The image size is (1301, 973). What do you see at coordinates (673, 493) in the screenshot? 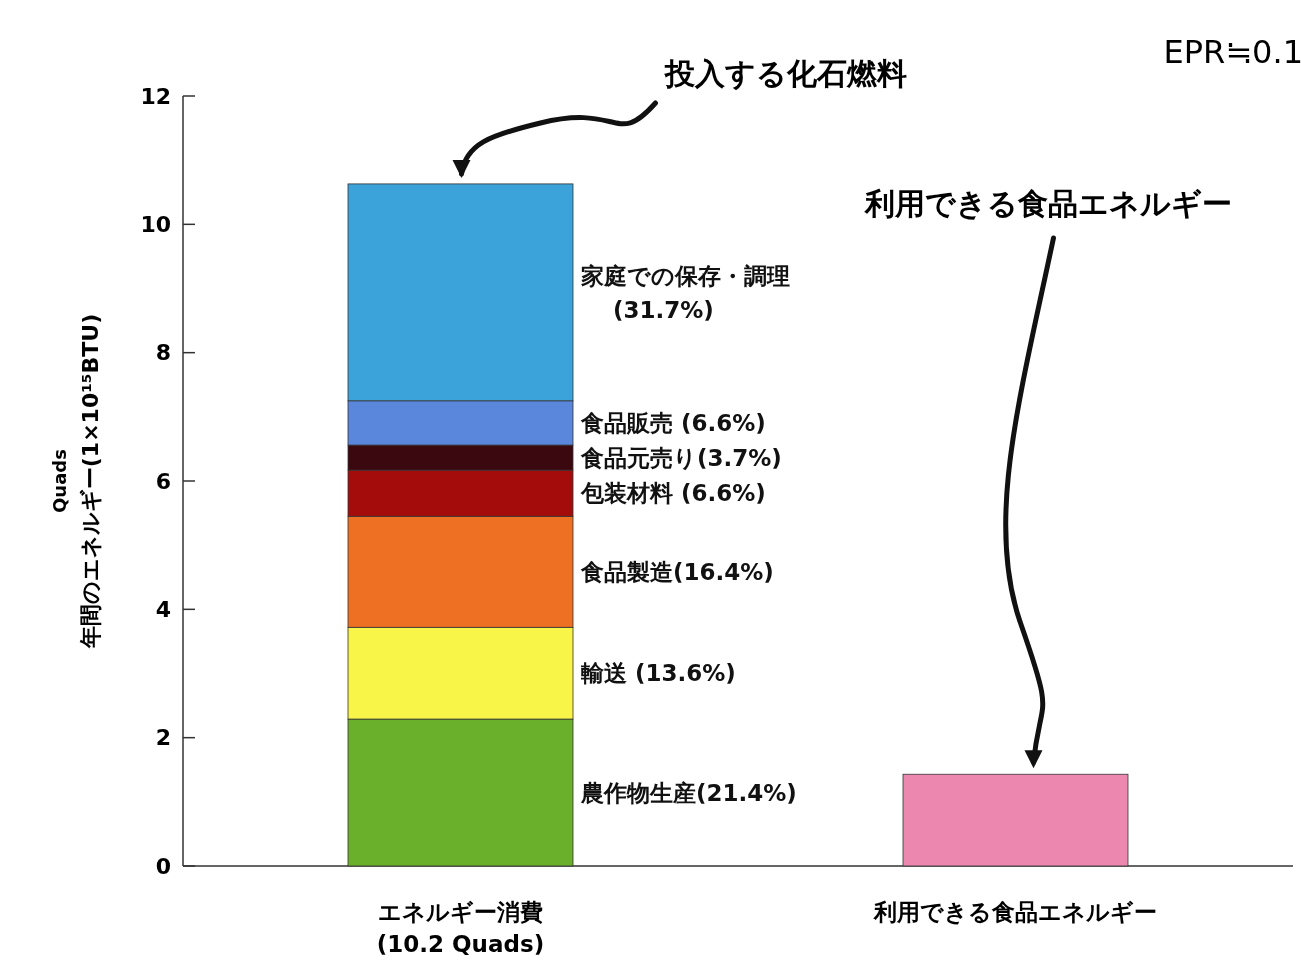
I see `series-label: 包装材料 (6.6%)` at bounding box center [673, 493].